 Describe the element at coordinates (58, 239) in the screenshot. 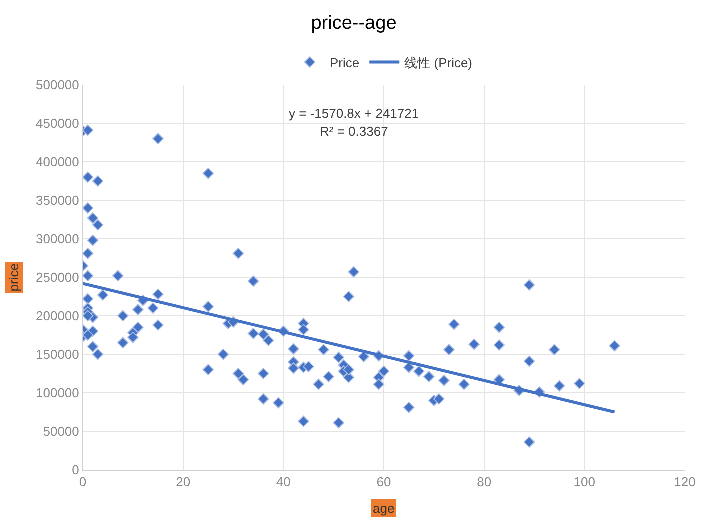

I see `y-tick-label: 300000` at that location.